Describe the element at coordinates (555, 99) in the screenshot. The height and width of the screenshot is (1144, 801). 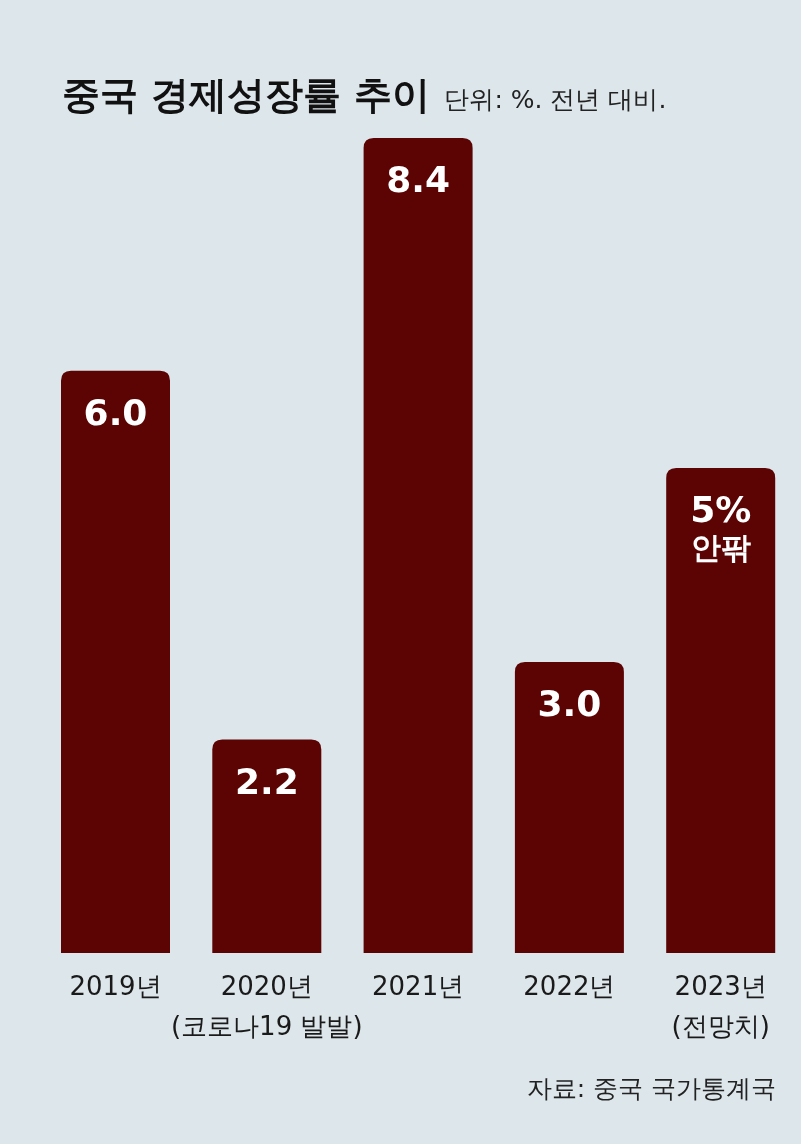
I see `subtitle: 단위: %. 전년 대비.` at that location.